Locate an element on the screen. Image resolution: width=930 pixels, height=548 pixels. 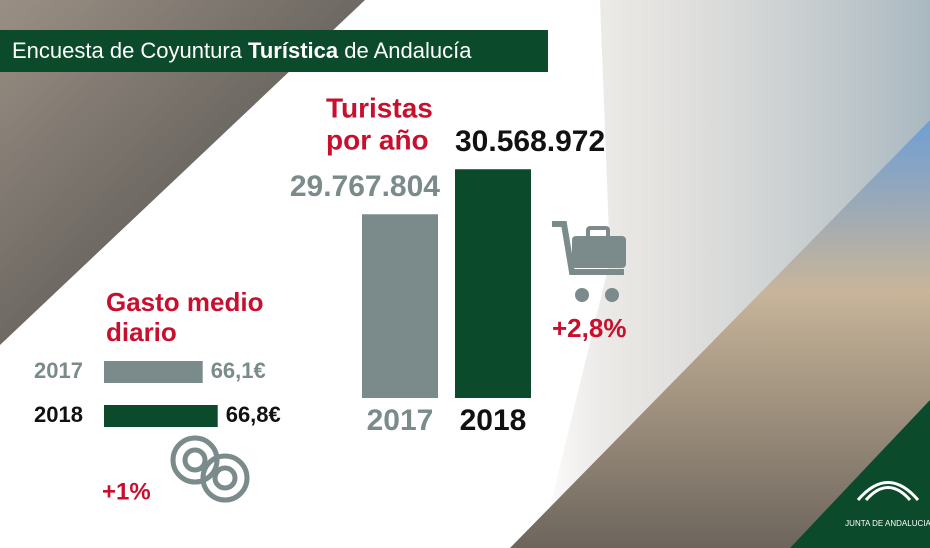
value-label: 29.767.804 is located at coordinates (365, 186).